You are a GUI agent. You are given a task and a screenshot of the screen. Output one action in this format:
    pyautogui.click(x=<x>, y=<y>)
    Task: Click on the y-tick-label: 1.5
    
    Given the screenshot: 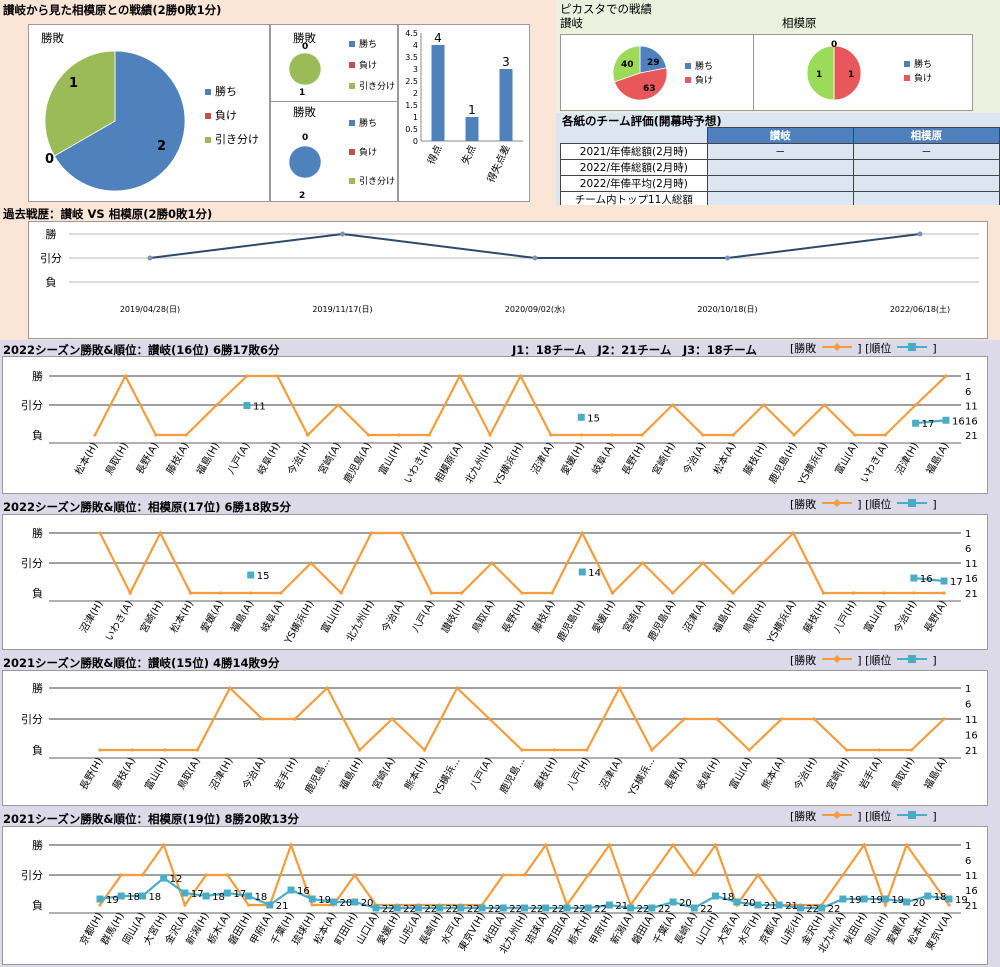 What is the action you would take?
    pyautogui.click(x=411, y=105)
    